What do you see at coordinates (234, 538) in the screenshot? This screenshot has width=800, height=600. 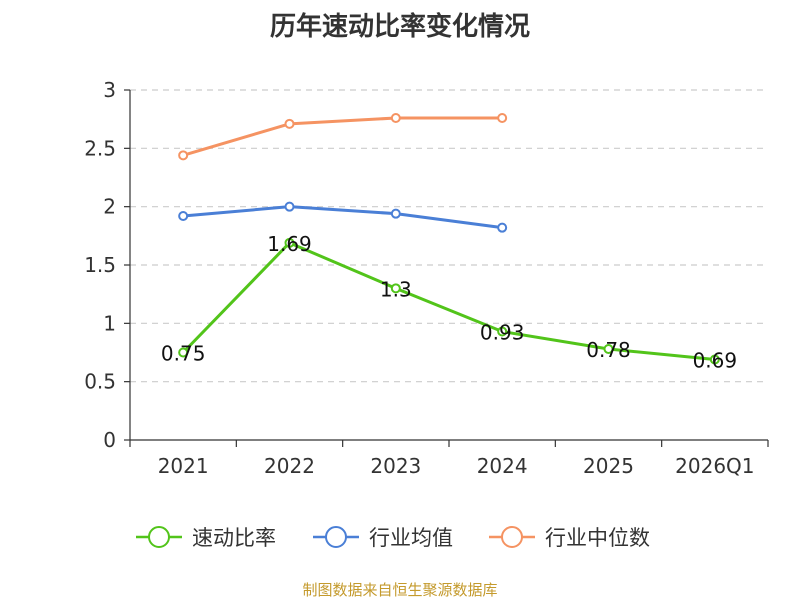 I see `legend-label: 速动比率` at bounding box center [234, 538].